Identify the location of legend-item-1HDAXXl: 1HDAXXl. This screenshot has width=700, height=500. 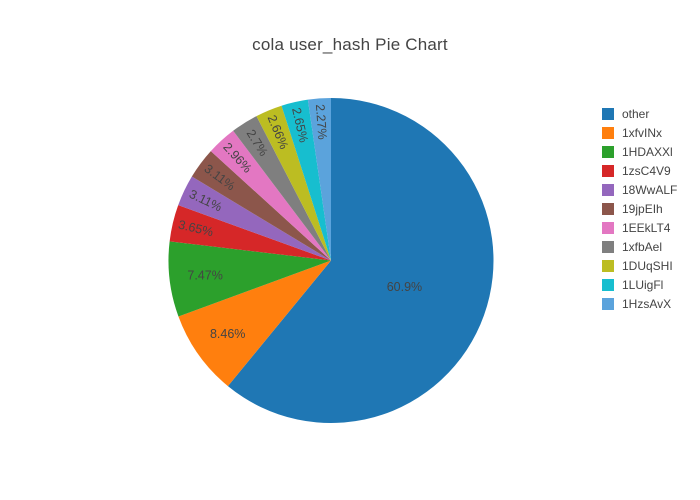
(639, 151).